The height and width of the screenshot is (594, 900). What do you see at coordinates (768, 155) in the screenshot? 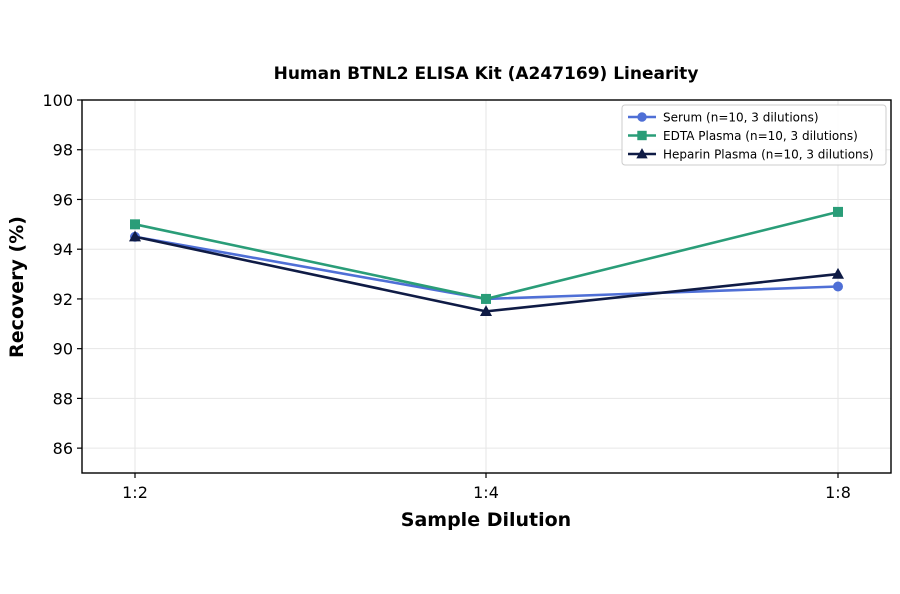
I see `legend-label: Heparin Plasma (n=10, 3 dilutions)` at bounding box center [768, 155].